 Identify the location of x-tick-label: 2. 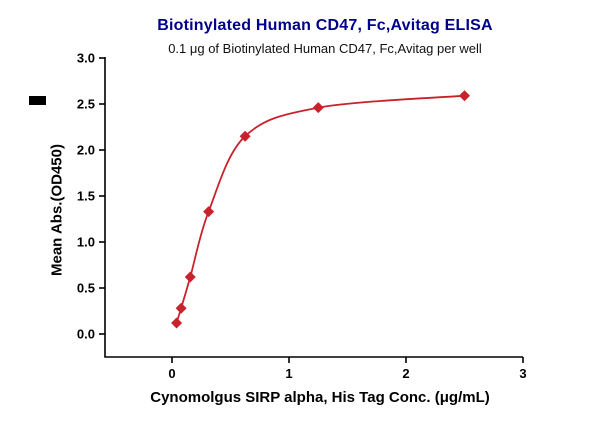
(405, 373).